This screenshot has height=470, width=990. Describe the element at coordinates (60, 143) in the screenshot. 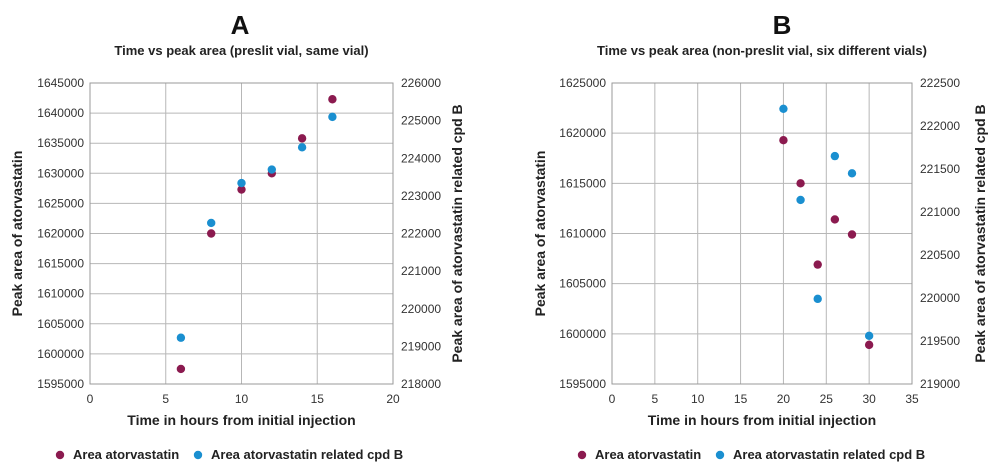

I see `y-tick-label: 1635000` at that location.